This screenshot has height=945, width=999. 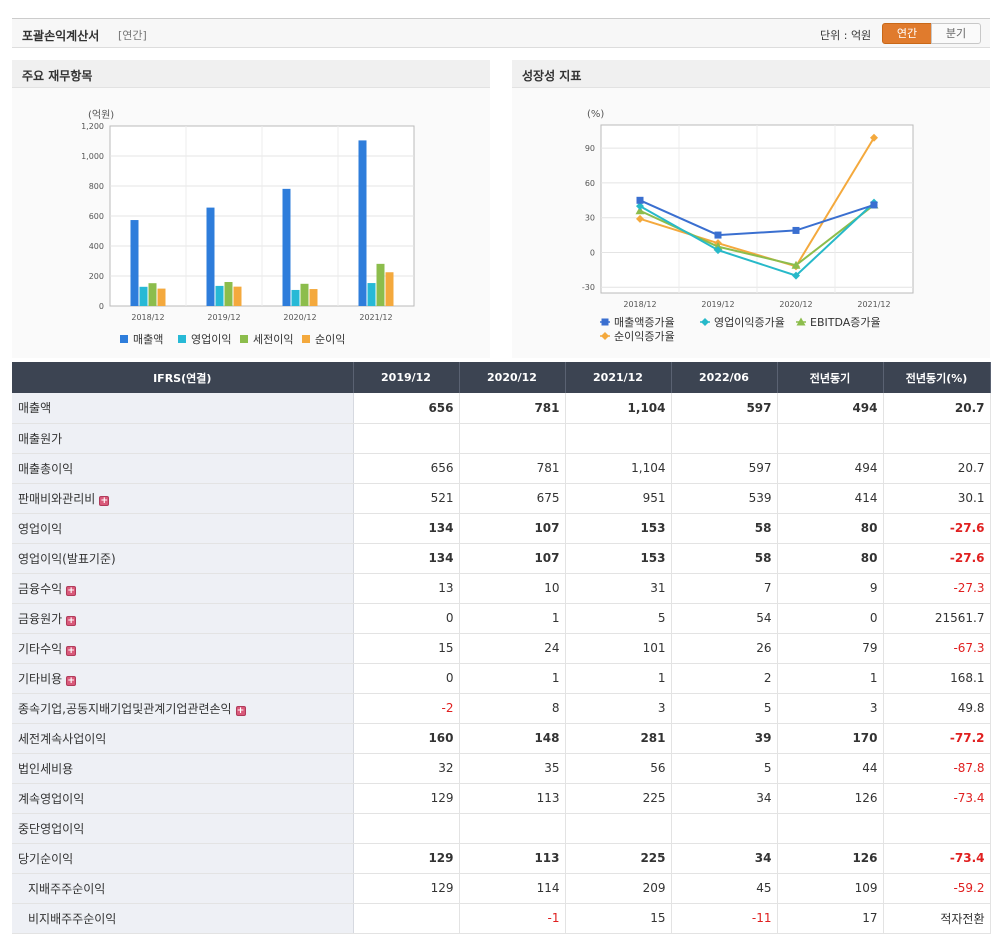 I want to click on table-row: 세전계속사업이익 160 148 281 39 170 -77.2, so click(x=501, y=738).